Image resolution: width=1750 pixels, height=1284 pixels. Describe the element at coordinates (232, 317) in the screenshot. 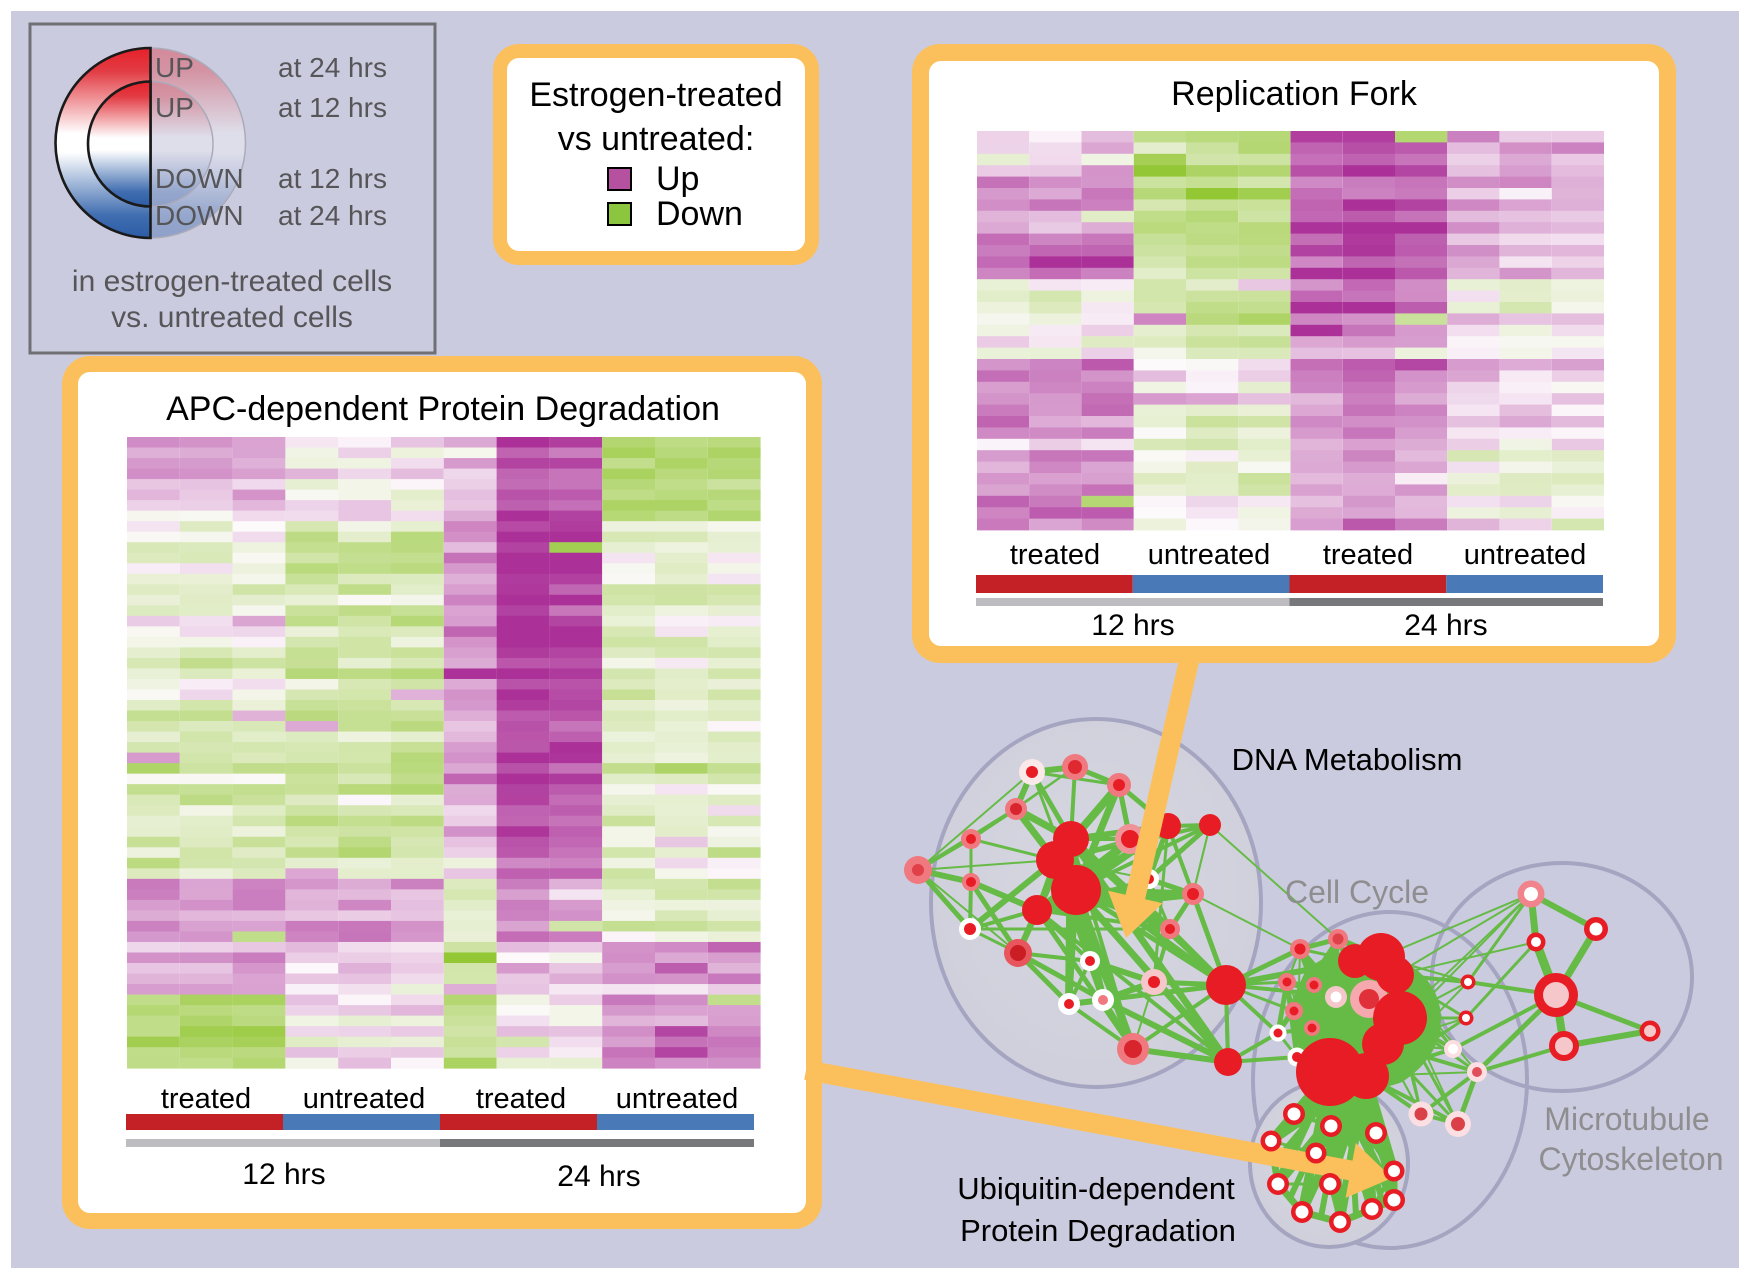

I see `svg-text: vs. untreated cells` at that location.